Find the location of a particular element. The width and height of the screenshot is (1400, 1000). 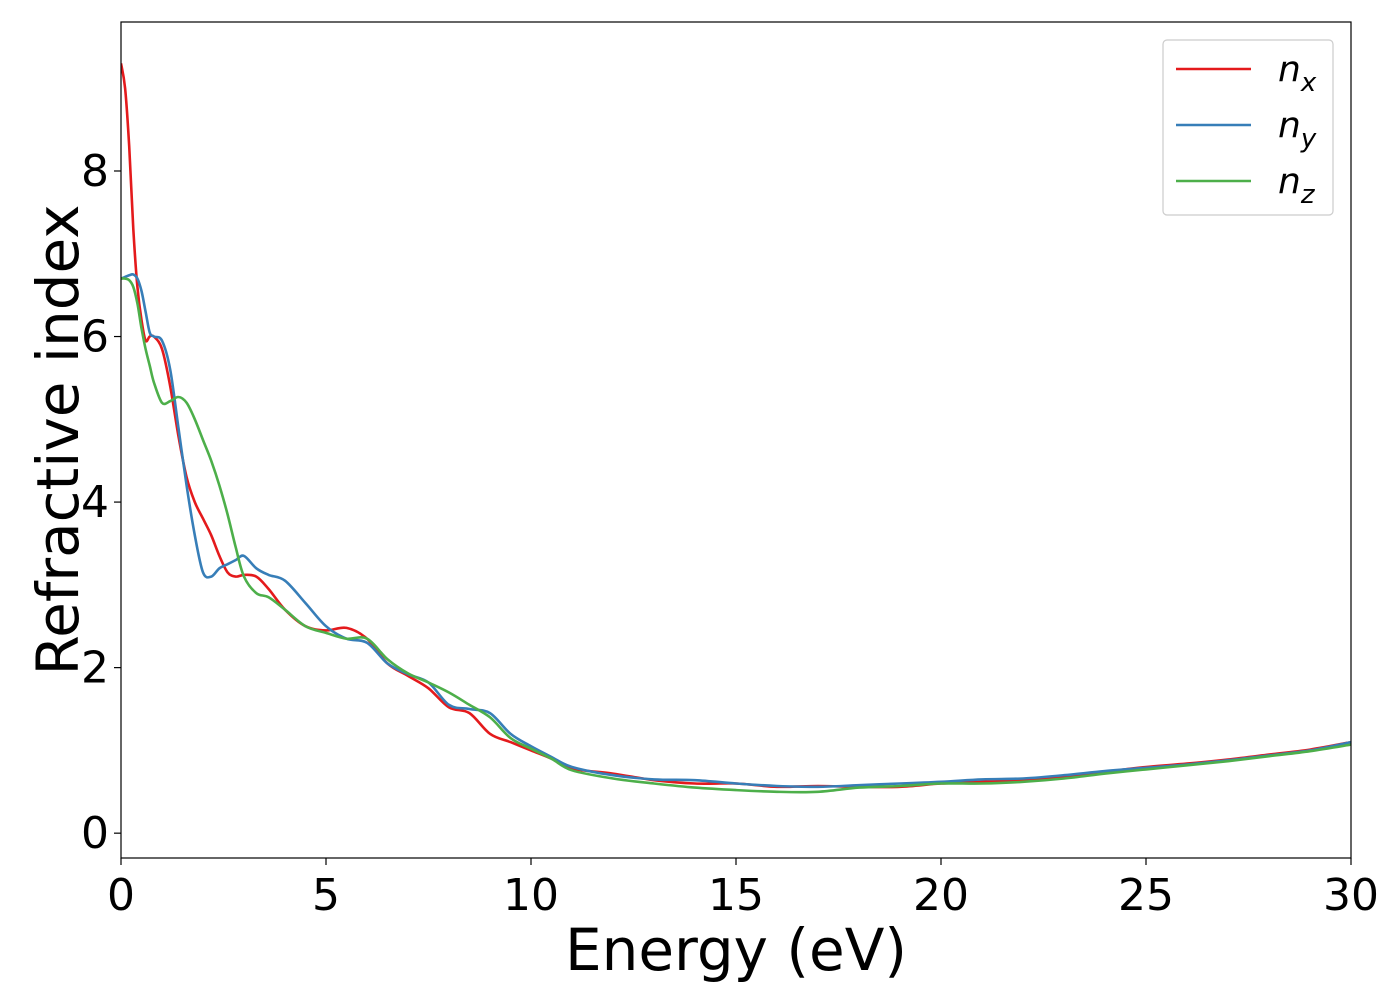

legend-label-subscript: x is located at coordinates (1308, 83).